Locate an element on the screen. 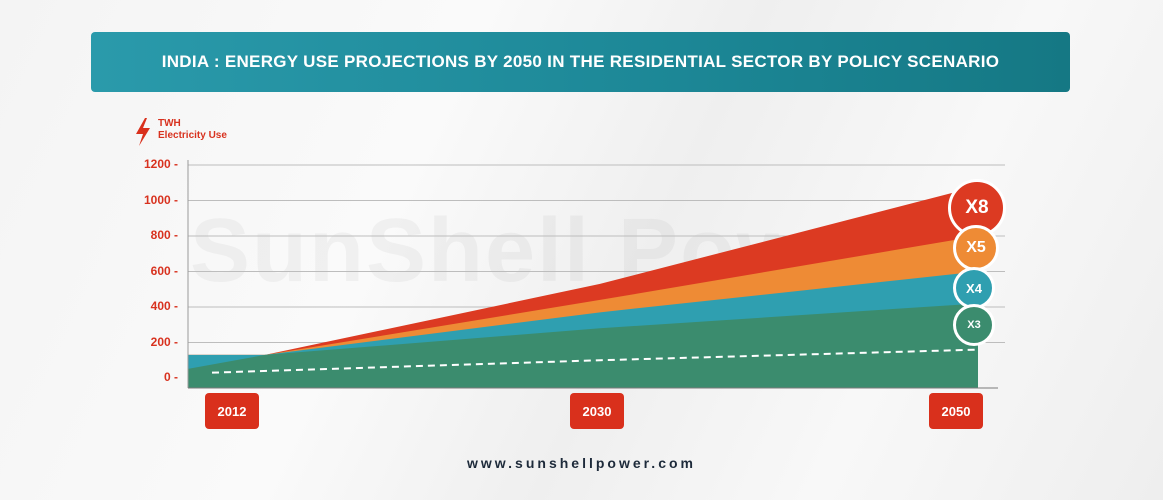  y-tick-label: 600 - is located at coordinates (164, 270).